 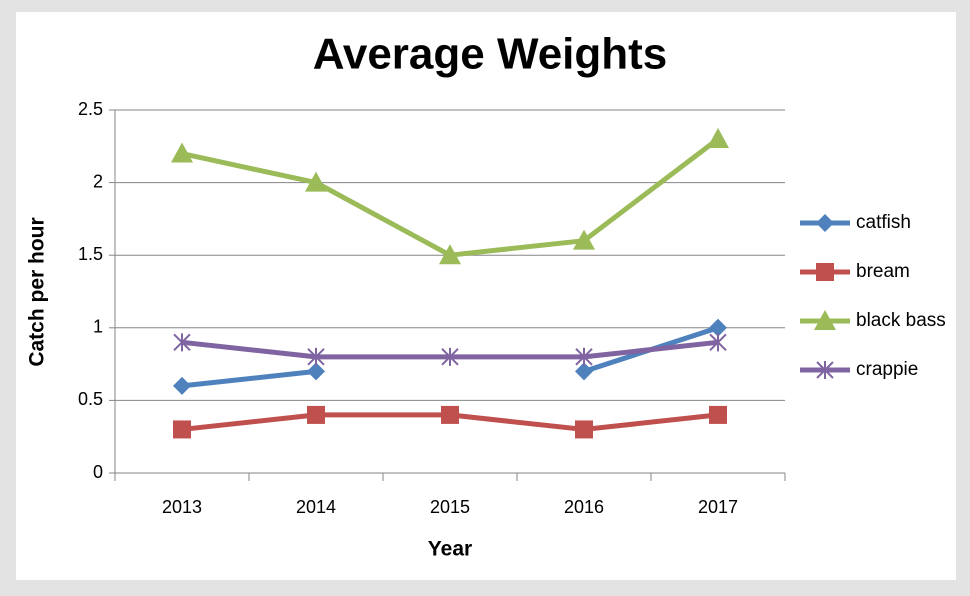 What do you see at coordinates (584, 507) in the screenshot?
I see `x-tick-label: 2016` at bounding box center [584, 507].